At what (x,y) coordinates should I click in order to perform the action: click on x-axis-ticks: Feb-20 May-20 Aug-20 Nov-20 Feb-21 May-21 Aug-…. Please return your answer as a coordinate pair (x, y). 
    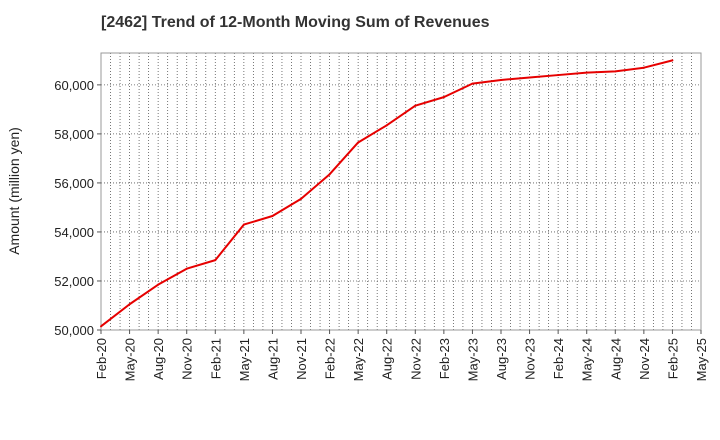
    Looking at the image, I should click on (401, 355).